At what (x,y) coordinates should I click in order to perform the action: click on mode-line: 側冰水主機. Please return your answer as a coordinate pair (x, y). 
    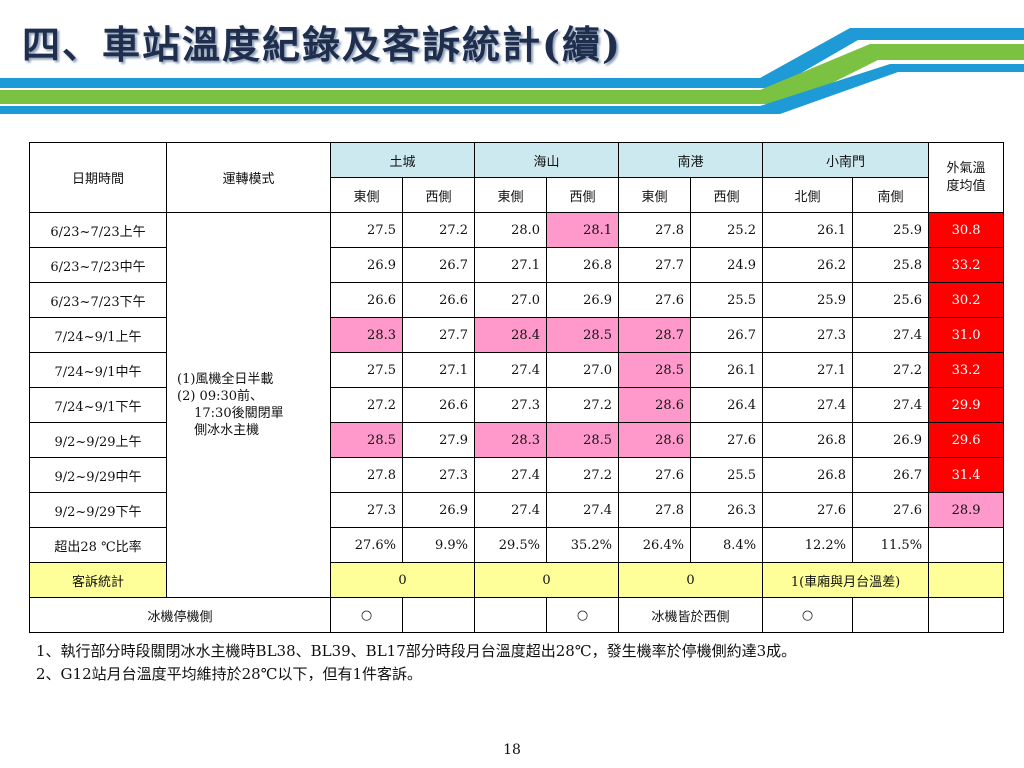
    Looking at the image, I should click on (218, 430).